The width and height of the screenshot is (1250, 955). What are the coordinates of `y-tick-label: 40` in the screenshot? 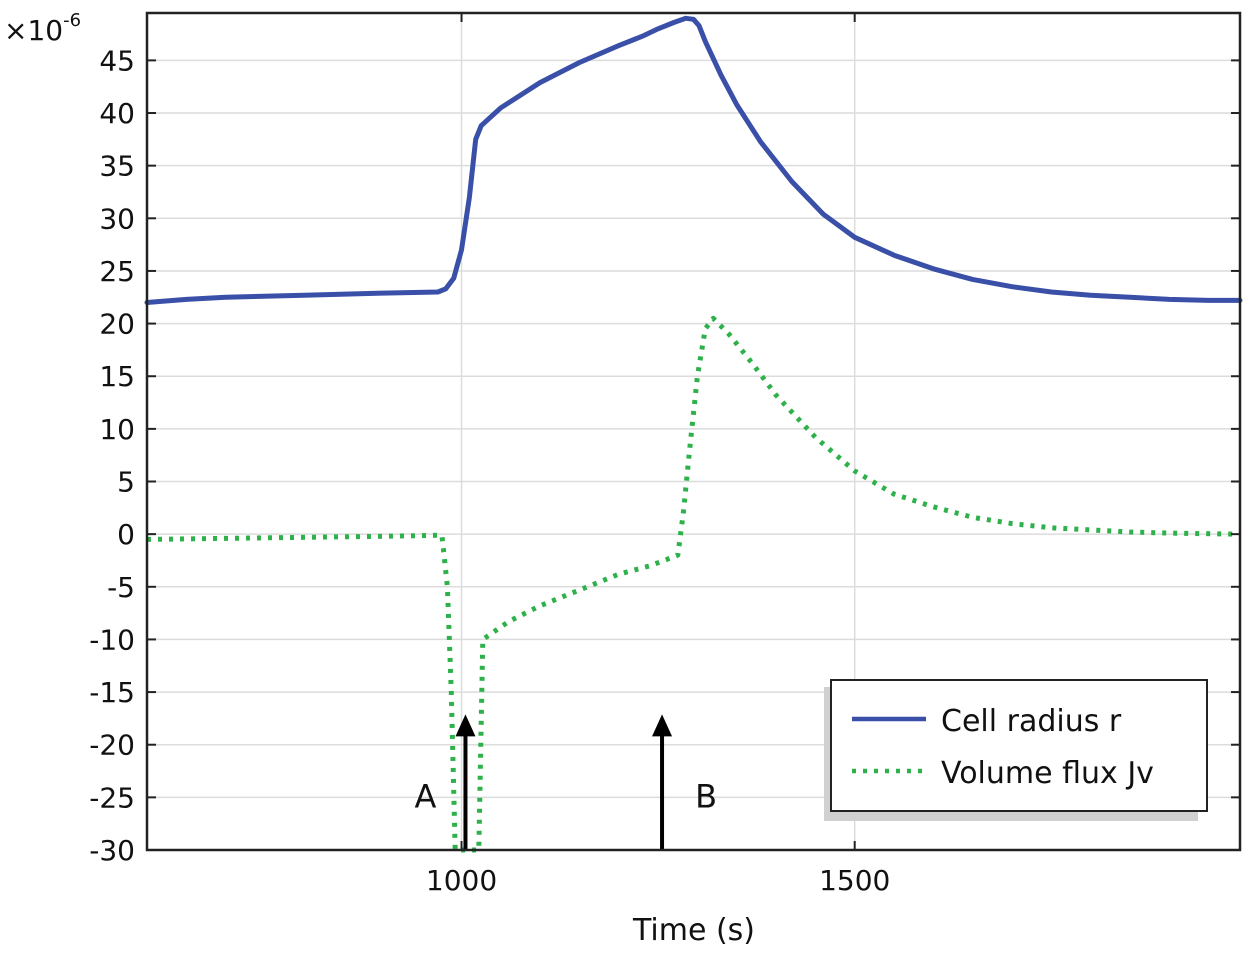 It's located at (117, 113).